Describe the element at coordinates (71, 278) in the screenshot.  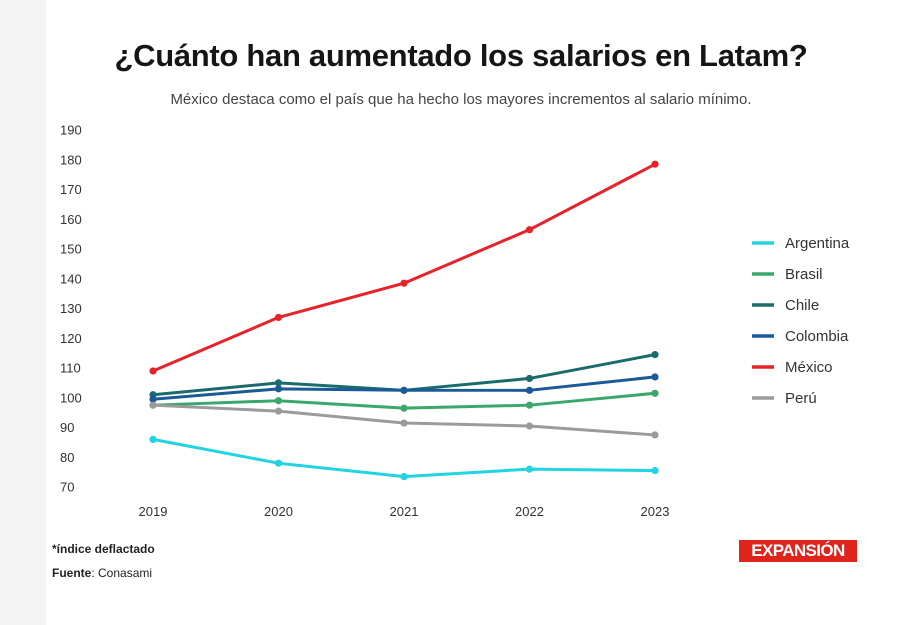
I see `y-tick-label: 140` at that location.